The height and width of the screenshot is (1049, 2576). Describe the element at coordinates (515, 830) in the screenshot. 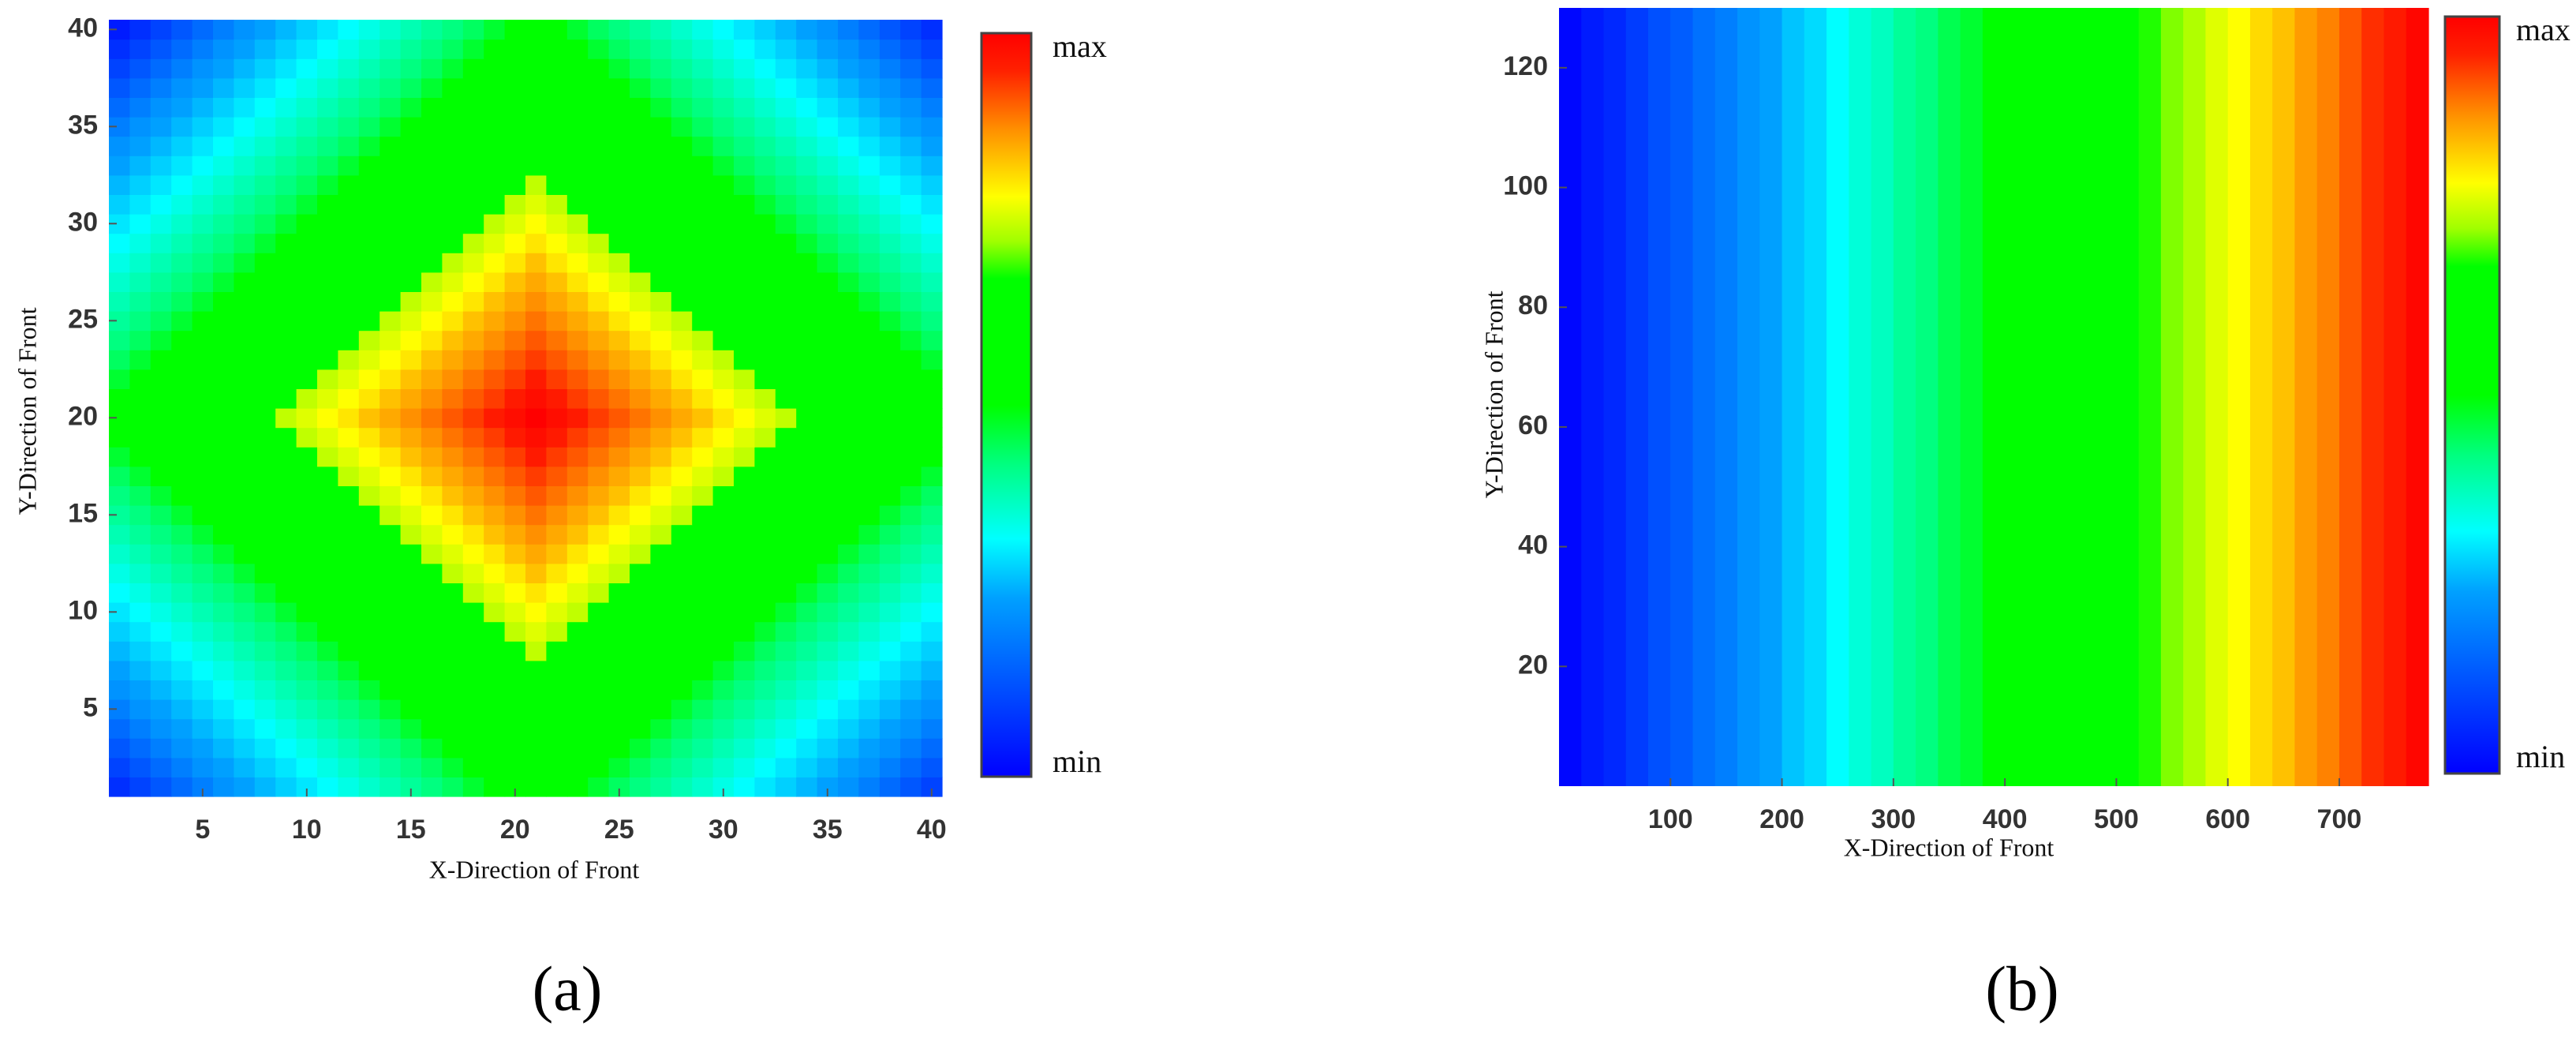

I see `x-tick-label: 20` at that location.